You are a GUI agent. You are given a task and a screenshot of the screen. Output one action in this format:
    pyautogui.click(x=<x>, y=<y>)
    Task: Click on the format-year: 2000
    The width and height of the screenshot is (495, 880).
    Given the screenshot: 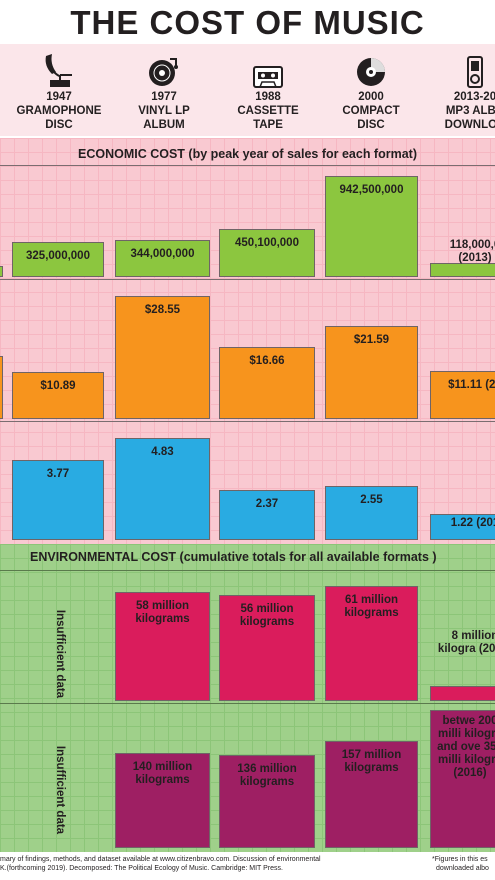 What is the action you would take?
    pyautogui.click(x=371, y=97)
    